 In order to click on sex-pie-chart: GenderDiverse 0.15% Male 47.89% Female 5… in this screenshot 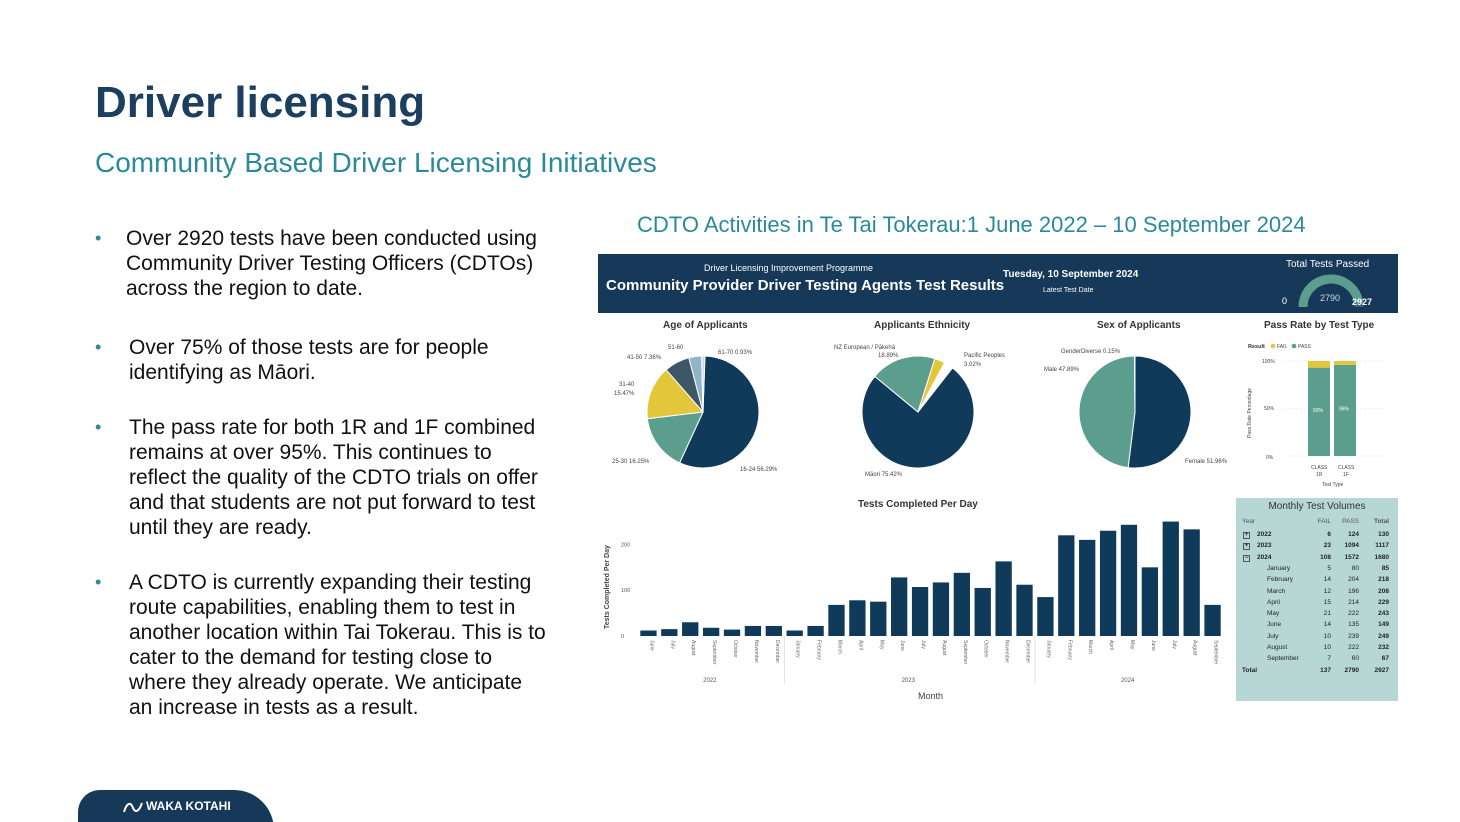, I will do `click(1136, 409)`.